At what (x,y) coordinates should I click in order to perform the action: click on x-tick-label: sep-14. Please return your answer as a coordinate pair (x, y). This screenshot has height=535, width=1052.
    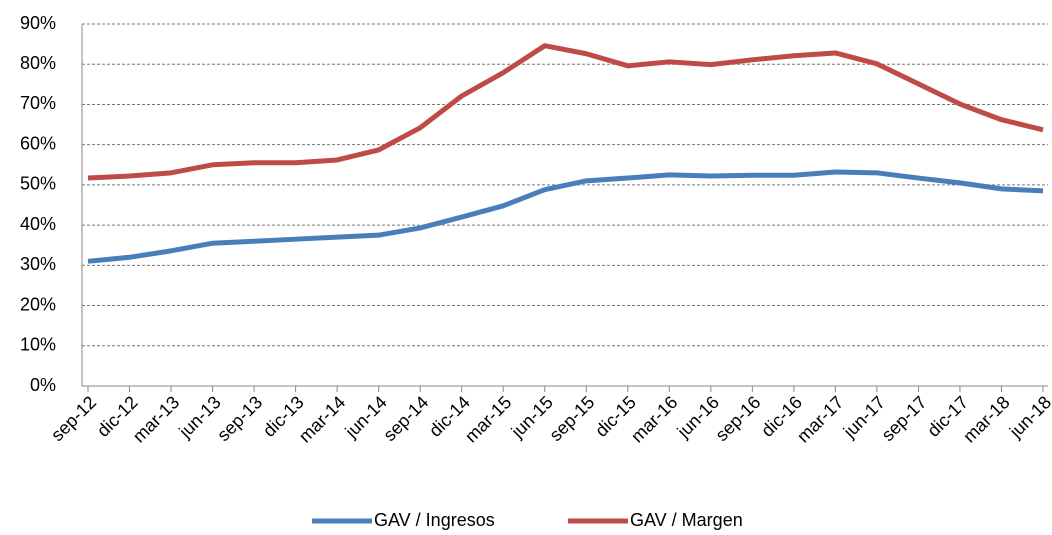
    Looking at the image, I should click on (405, 418).